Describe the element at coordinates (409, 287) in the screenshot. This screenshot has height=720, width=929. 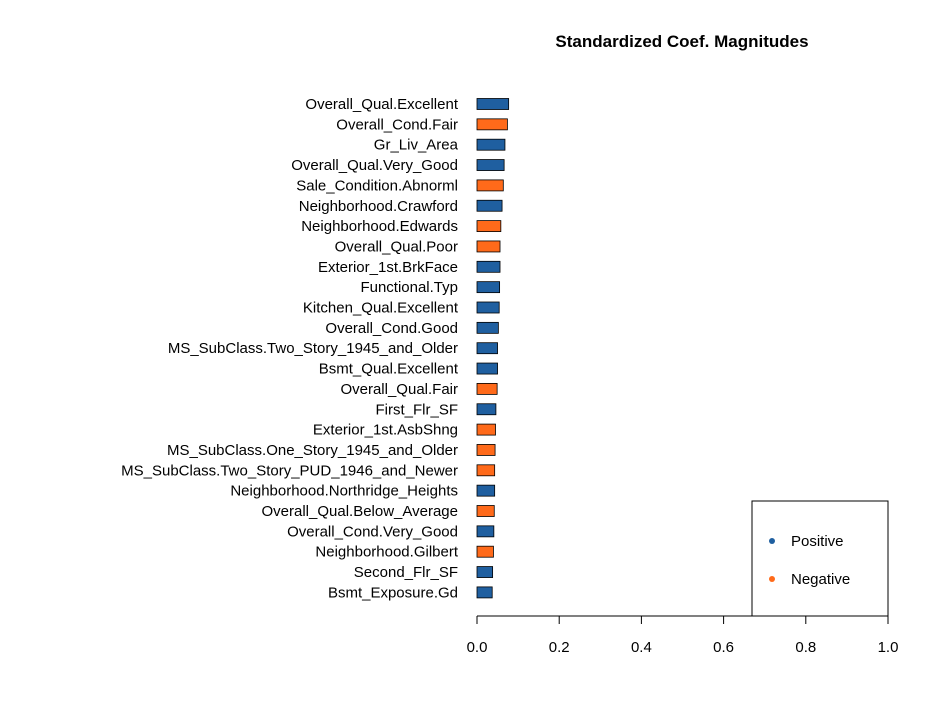
I see `category-label: Functional.Typ` at that location.